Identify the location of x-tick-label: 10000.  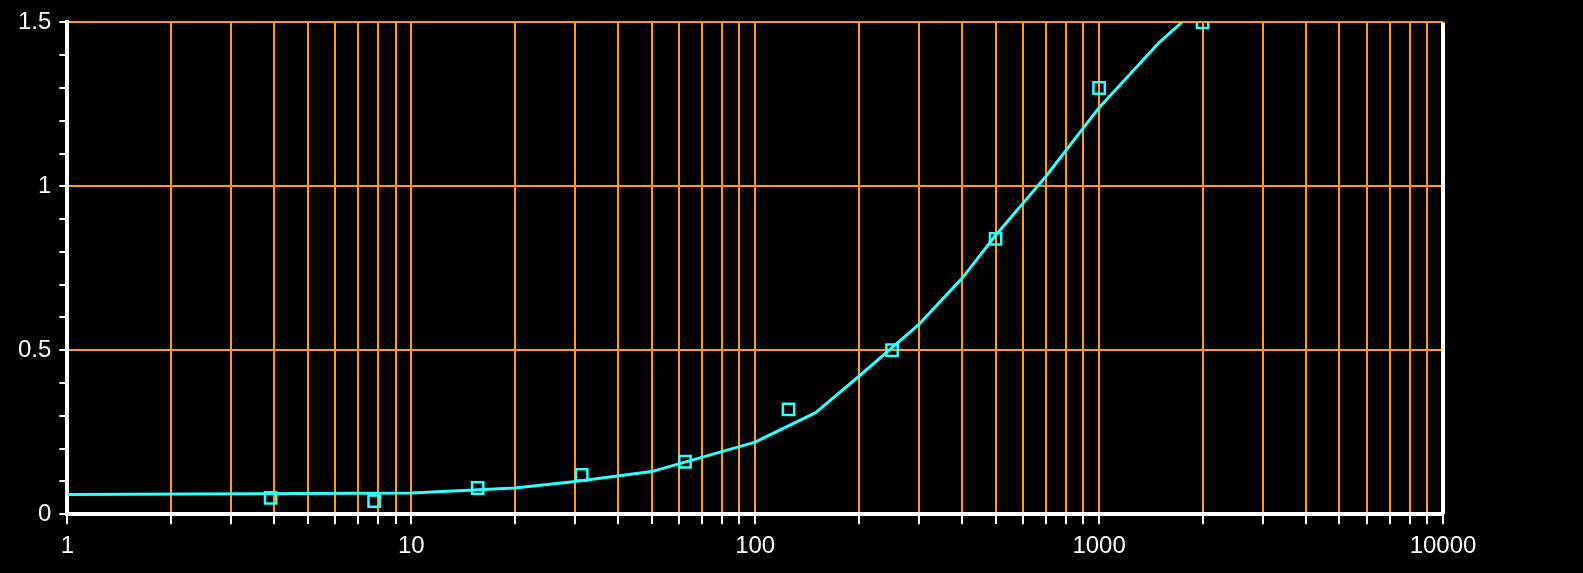
(1443, 545).